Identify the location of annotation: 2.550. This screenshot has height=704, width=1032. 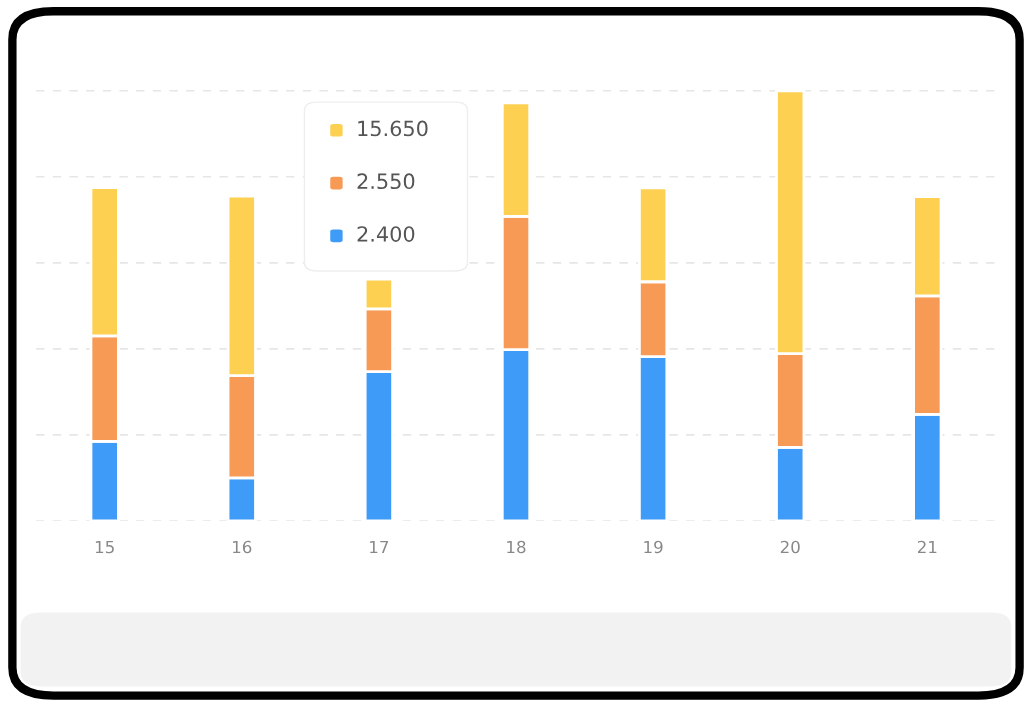
(386, 181).